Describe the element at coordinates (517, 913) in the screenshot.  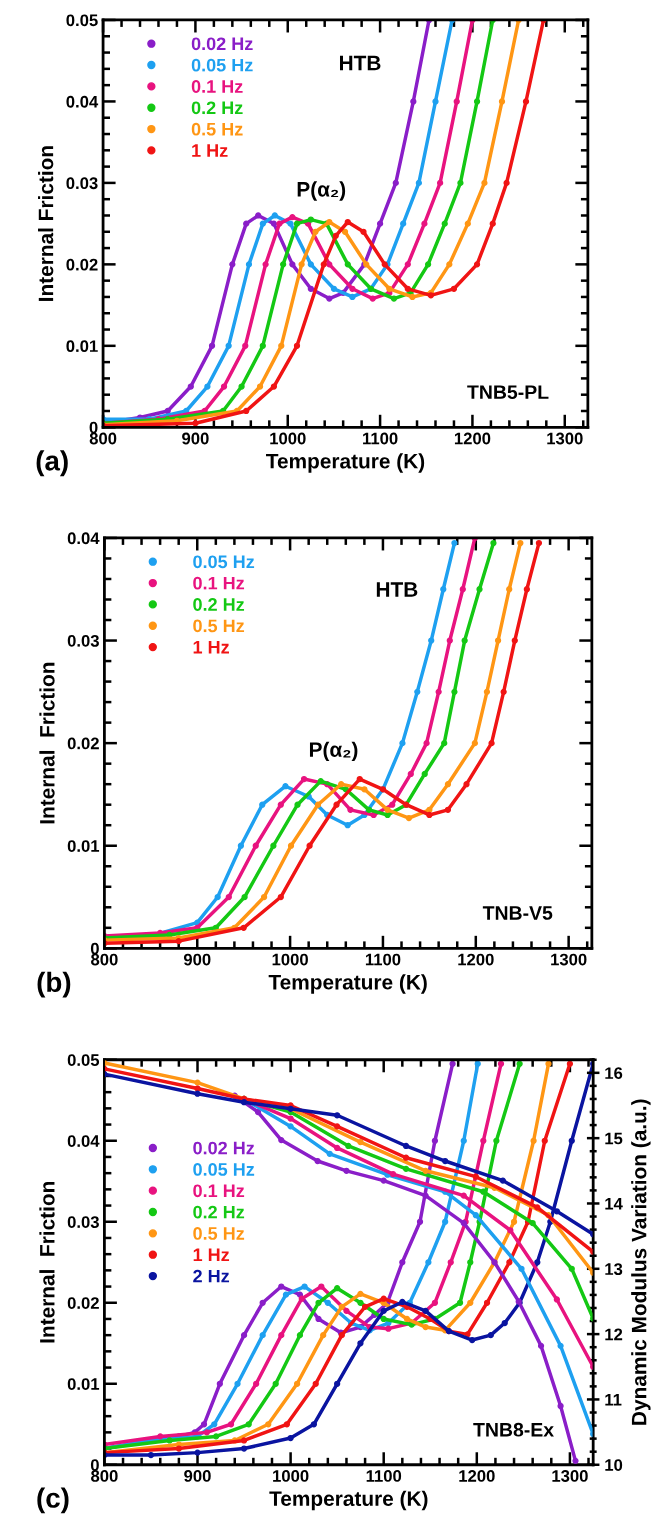
I see `annotation: TNB-V5` at that location.